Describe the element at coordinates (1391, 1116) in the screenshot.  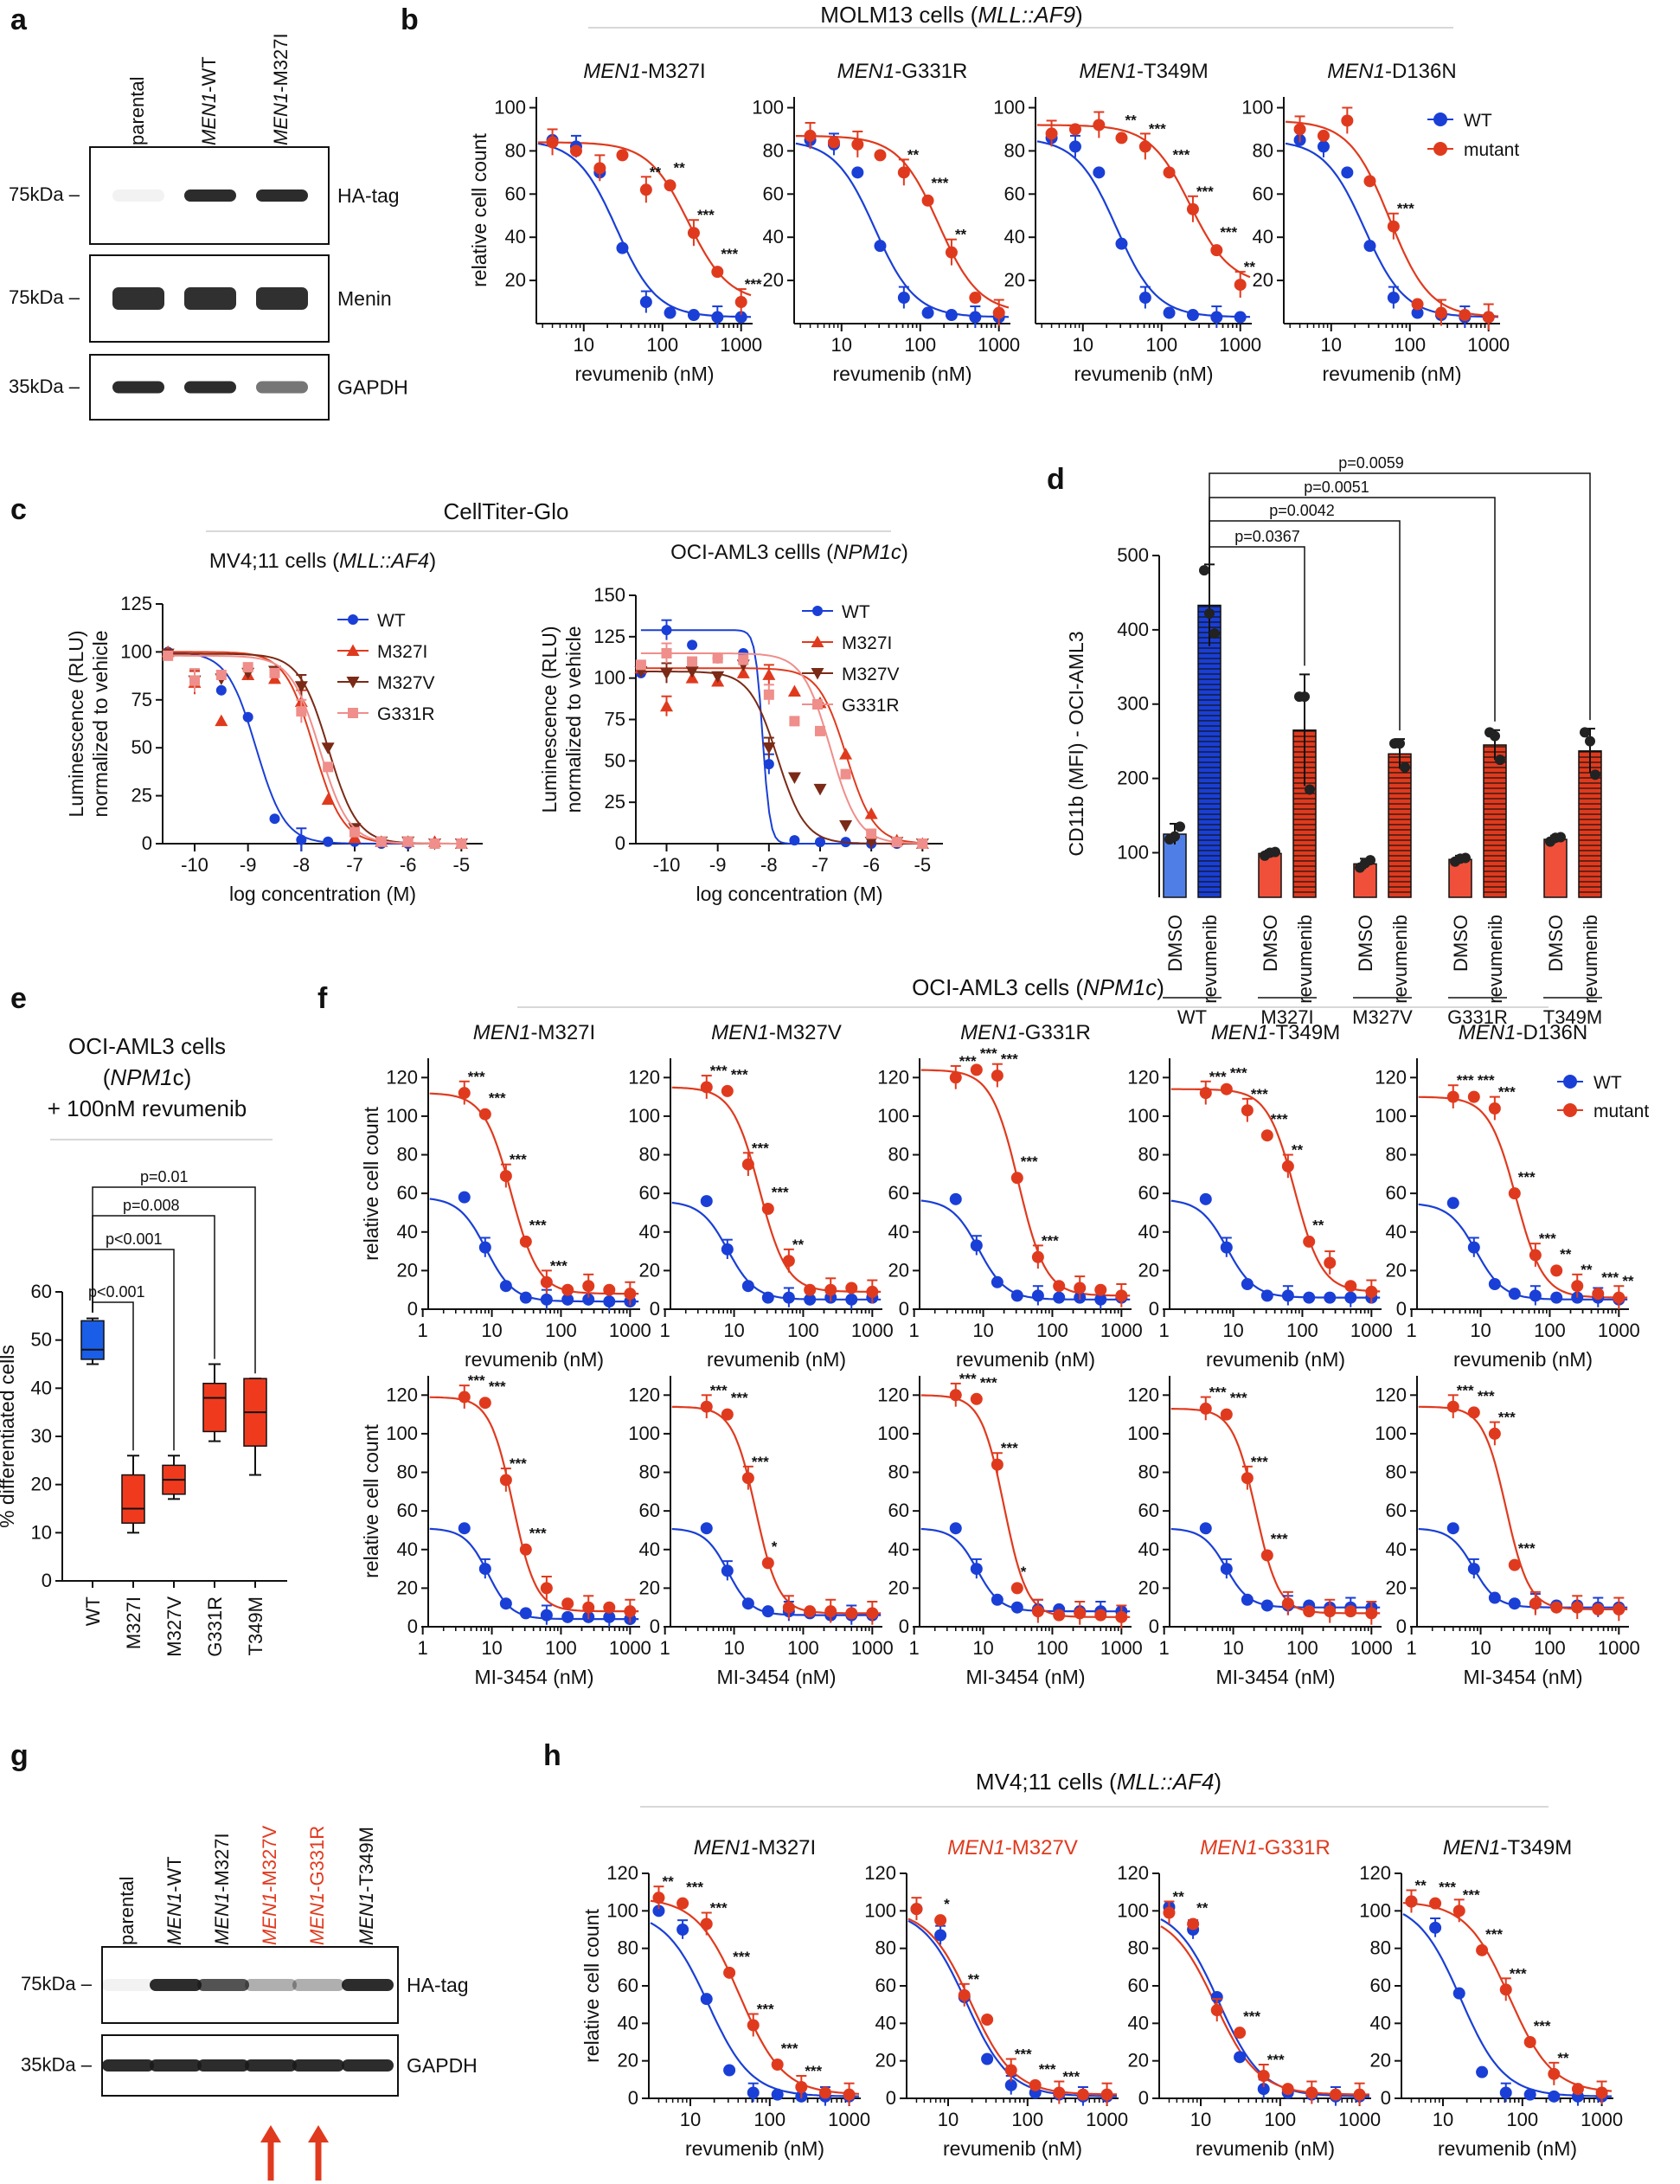
I see `y-tick-label: 100` at that location.